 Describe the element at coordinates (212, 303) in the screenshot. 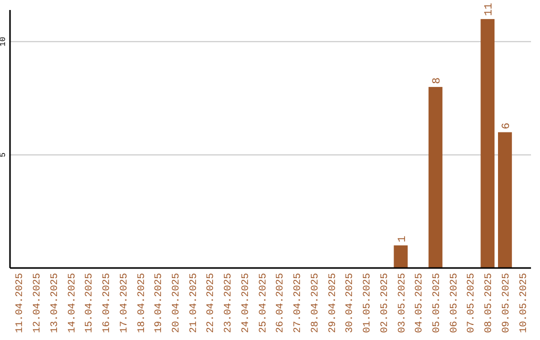

I see `x-tick-label: 22.04.2025` at that location.